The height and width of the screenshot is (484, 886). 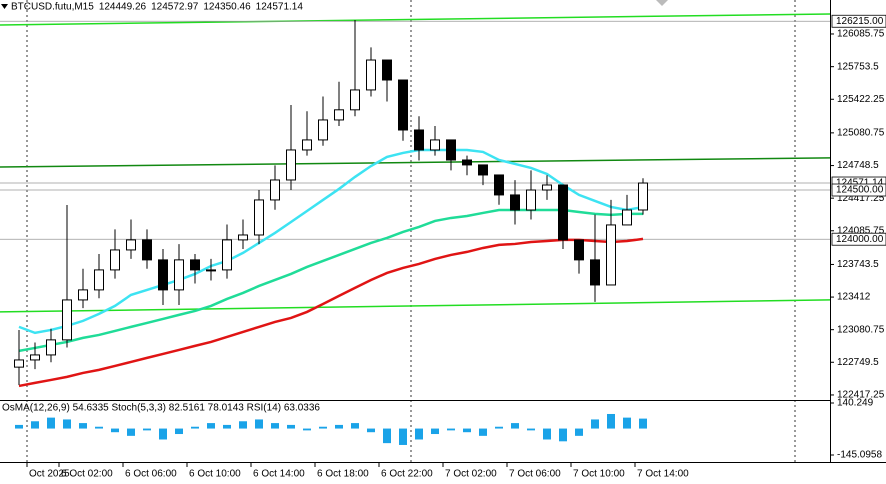 I want to click on level-label: 126215.00, so click(x=860, y=21).